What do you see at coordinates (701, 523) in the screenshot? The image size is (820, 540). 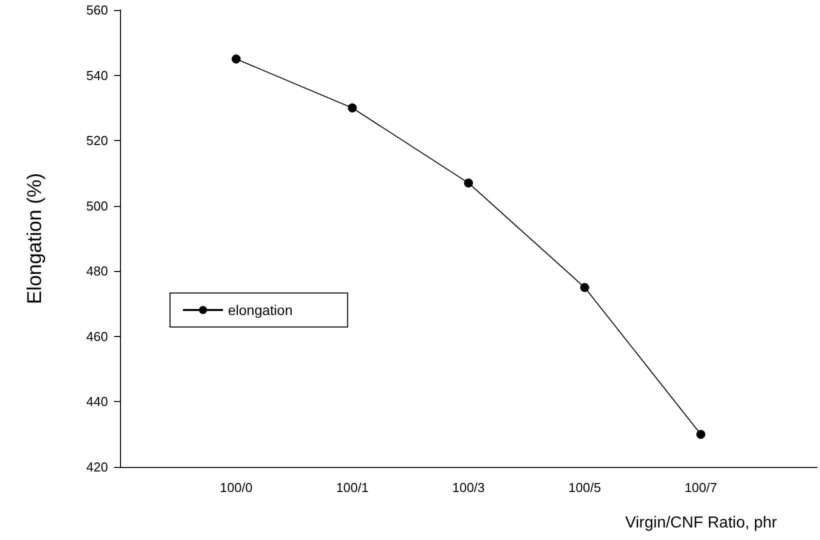 I see `x-axis-title: Virgin/CNF Ratio, phr` at bounding box center [701, 523].